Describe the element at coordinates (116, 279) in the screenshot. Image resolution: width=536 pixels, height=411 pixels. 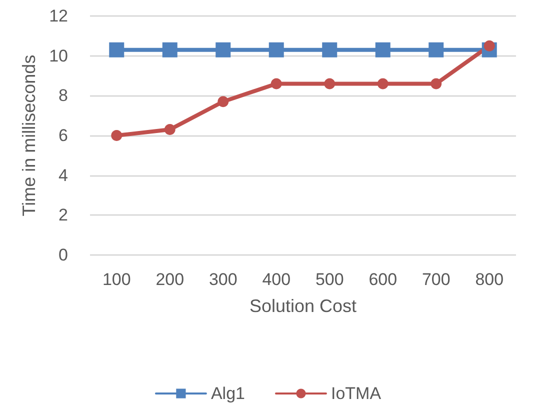
I see `x-tick-label: 100` at that location.